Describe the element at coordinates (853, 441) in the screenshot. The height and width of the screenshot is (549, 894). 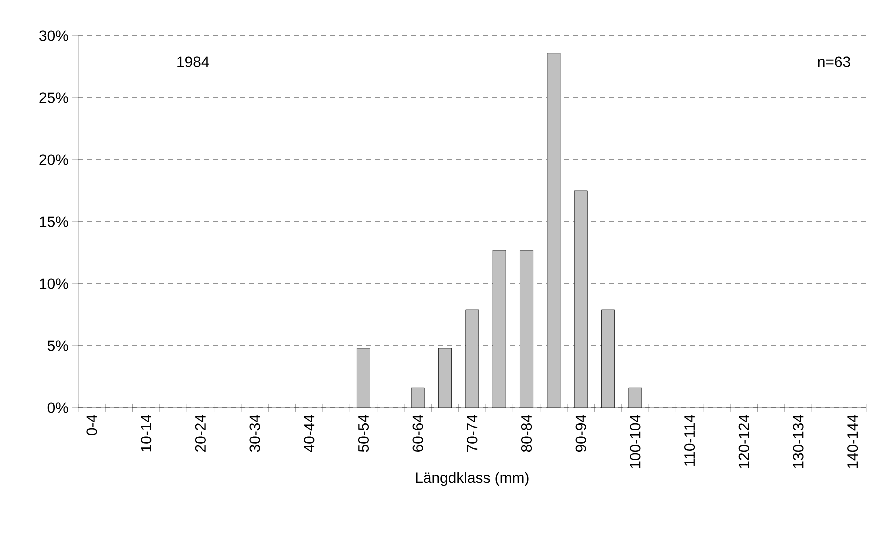
I see `x-tick-label: 140-144` at that location.